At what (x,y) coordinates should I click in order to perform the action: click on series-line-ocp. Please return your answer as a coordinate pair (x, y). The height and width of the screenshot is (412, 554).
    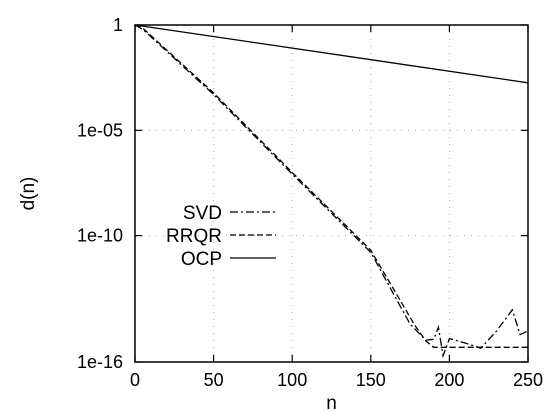
    Looking at the image, I should click on (331, 54).